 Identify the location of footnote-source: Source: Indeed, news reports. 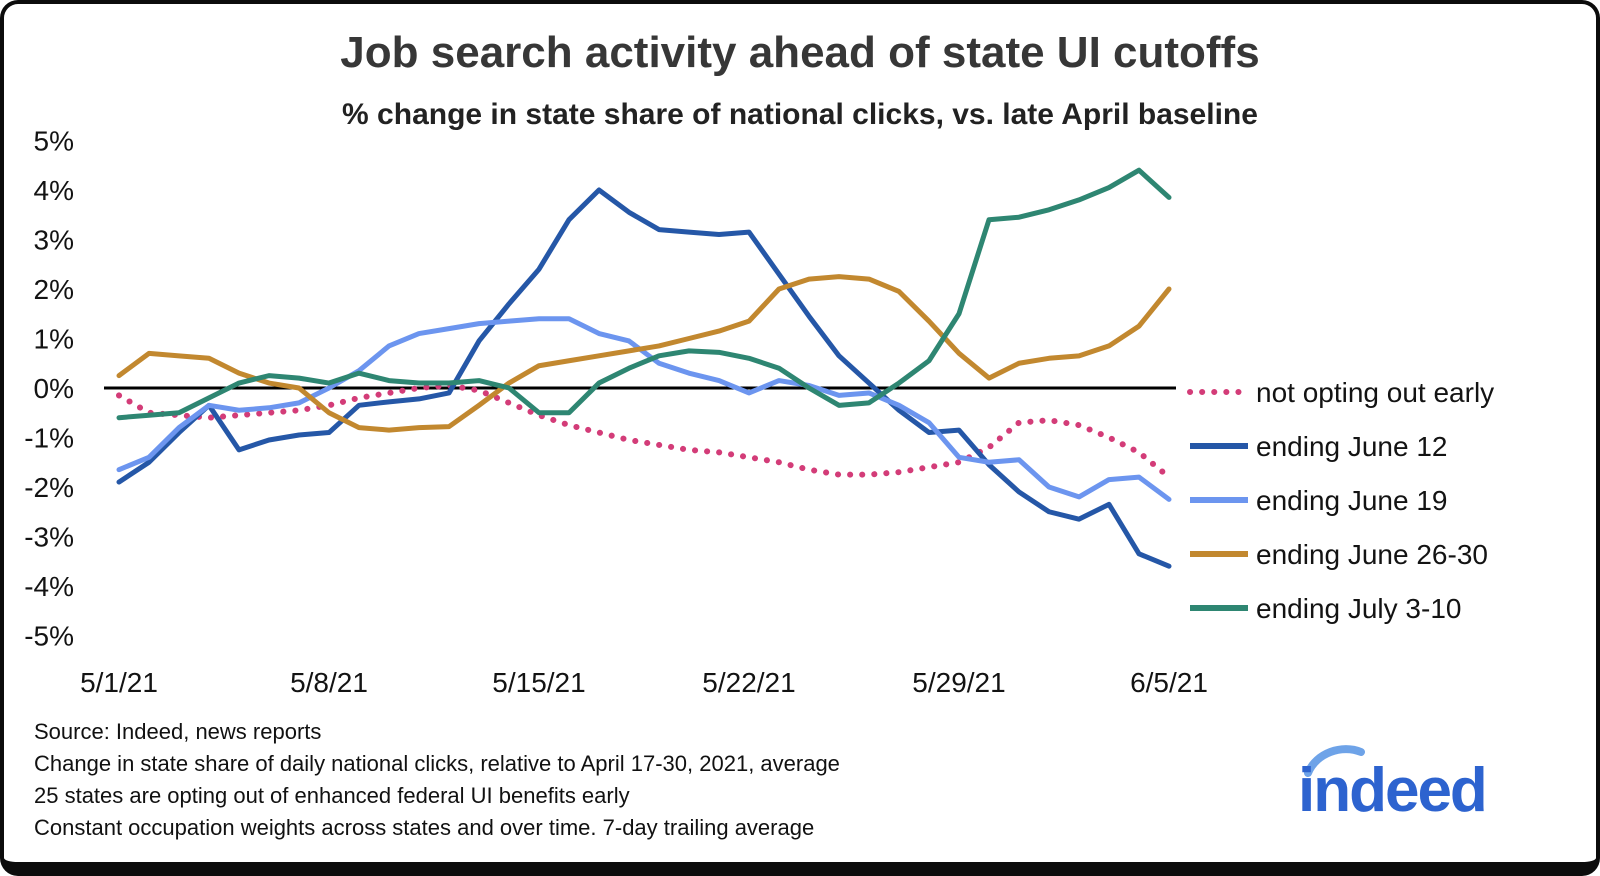
(178, 731).